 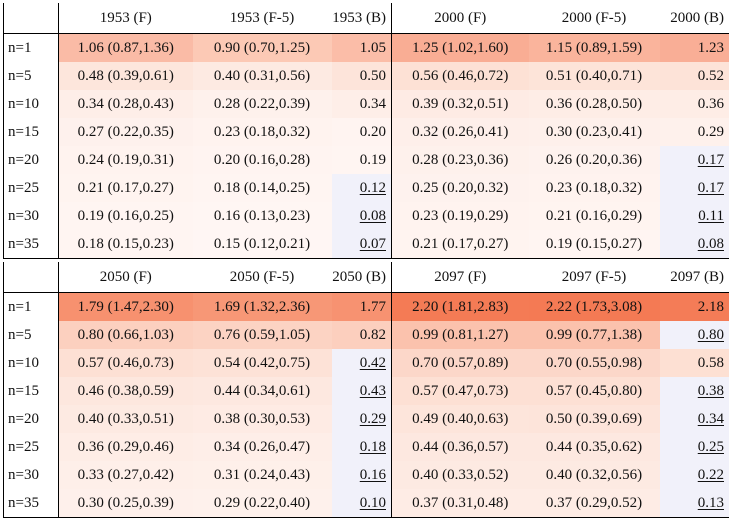 I want to click on cell-text: 0.23 (0.18,0.32), so click(x=262, y=132).